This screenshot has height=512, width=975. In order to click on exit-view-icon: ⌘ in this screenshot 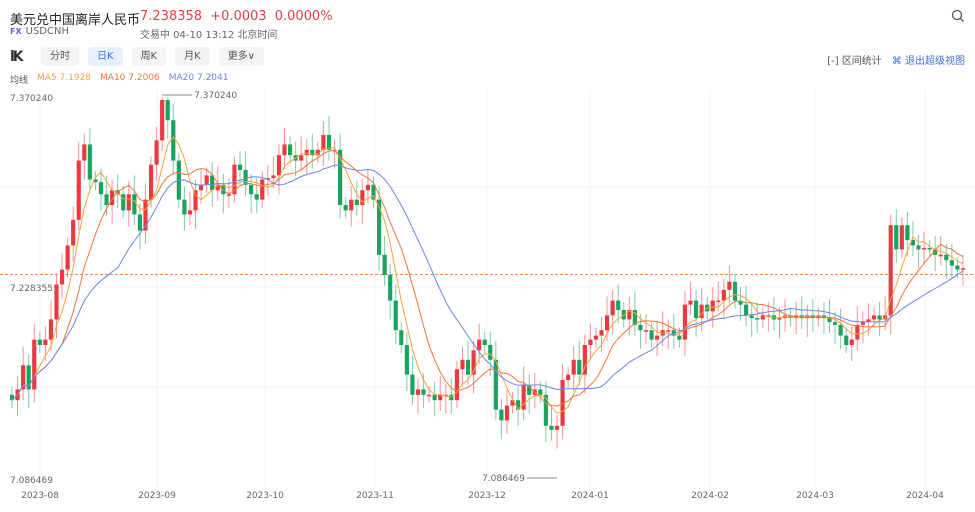, I will do `click(896, 61)`.